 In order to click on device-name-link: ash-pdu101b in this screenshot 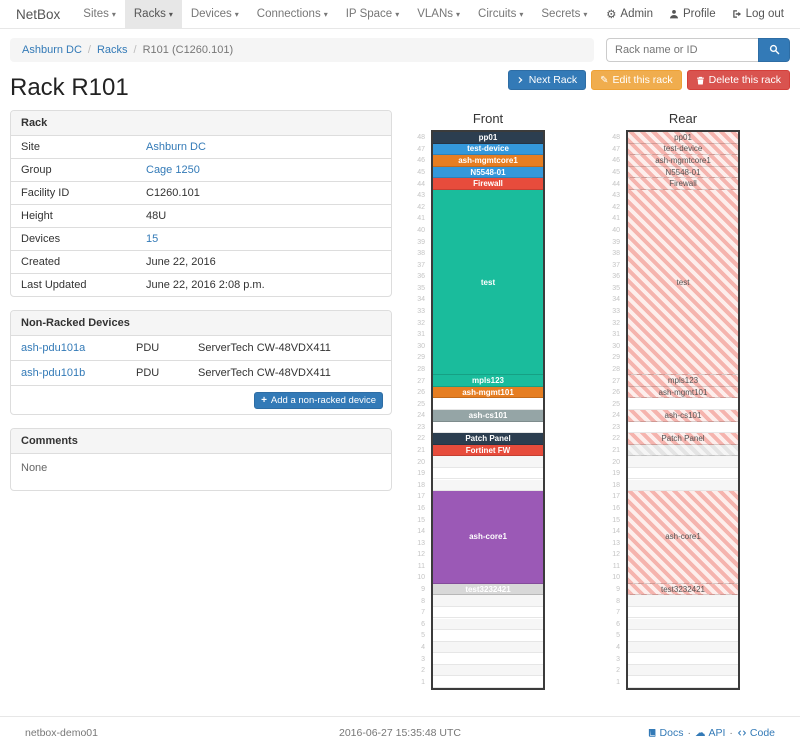, I will do `click(53, 373)`.